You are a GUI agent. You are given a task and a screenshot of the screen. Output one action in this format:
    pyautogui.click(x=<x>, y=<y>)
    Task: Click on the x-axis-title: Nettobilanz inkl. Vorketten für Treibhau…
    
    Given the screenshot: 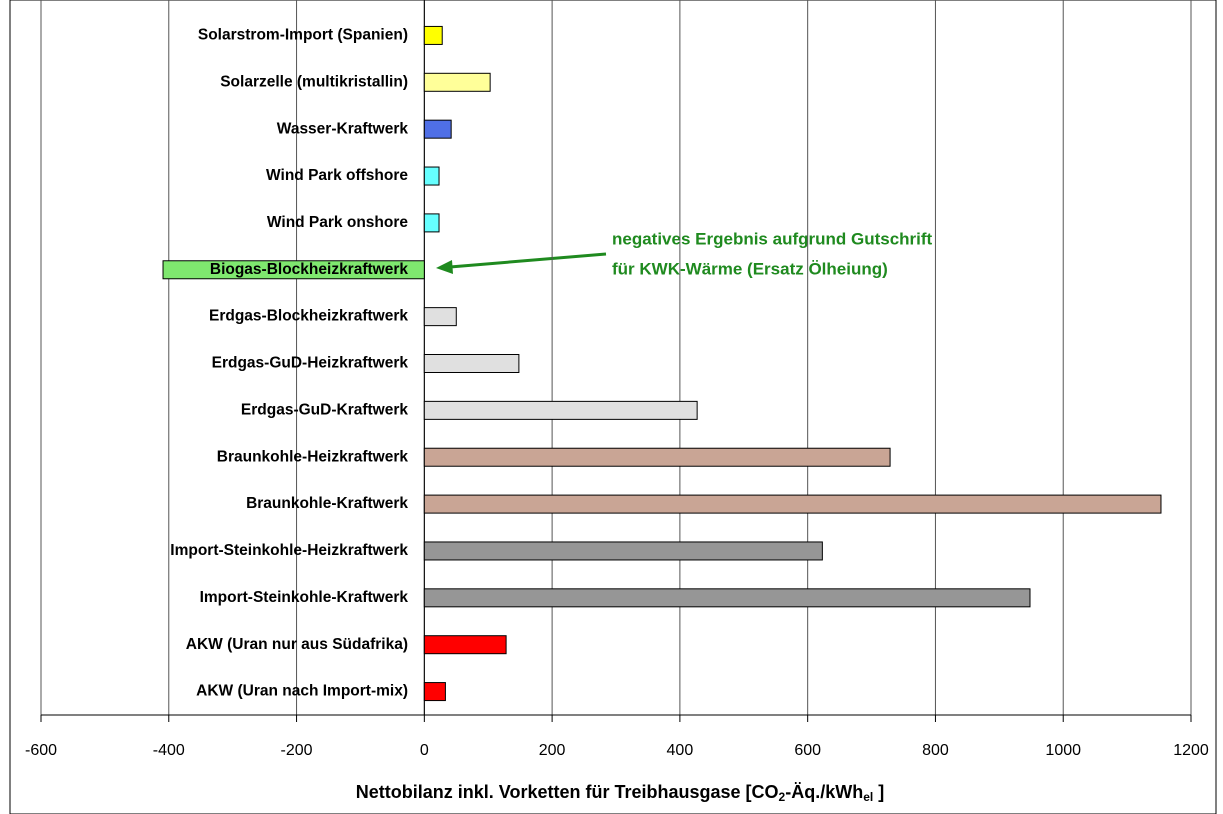 What is the action you would take?
    pyautogui.click(x=620, y=793)
    